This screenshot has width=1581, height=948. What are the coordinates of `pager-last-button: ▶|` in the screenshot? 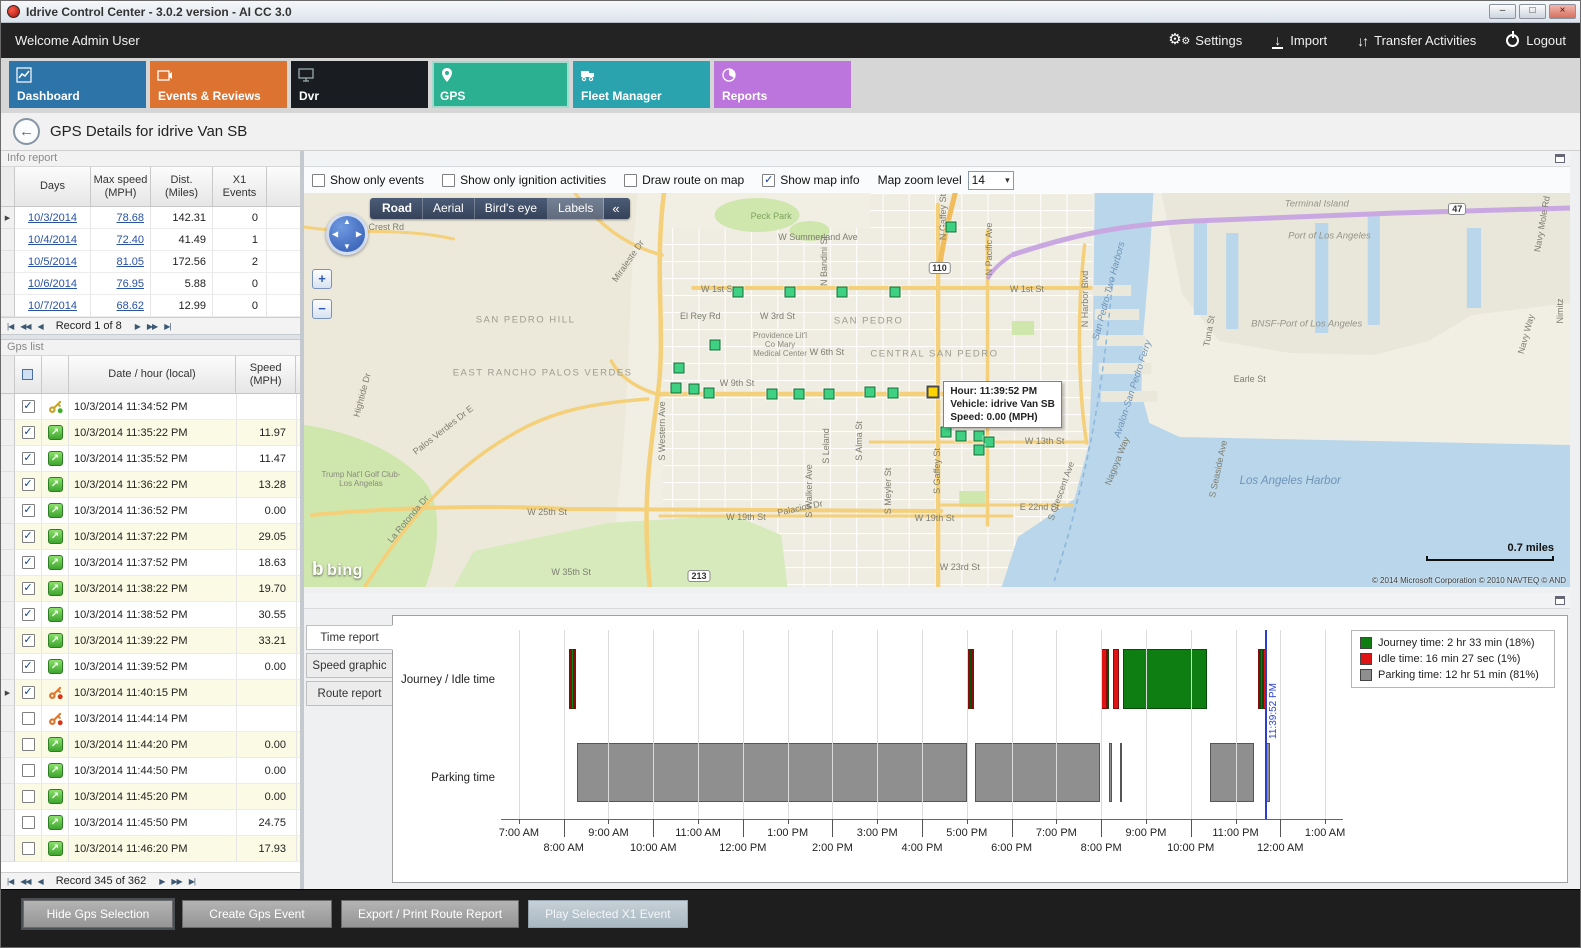 It's located at (167, 326).